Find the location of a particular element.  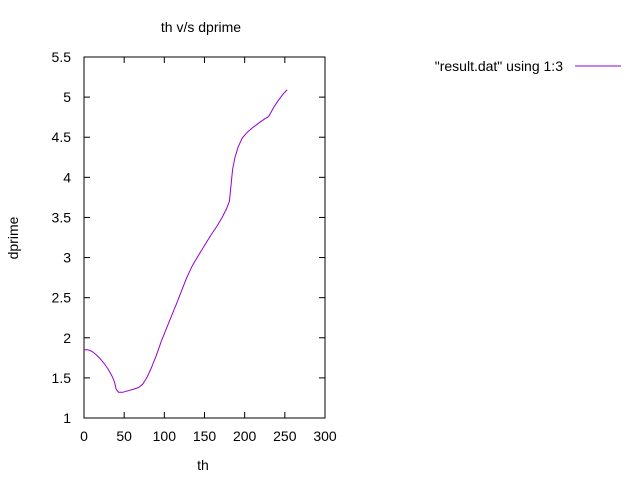

legend: "result.dat" using 1:3 is located at coordinates (528, 66).